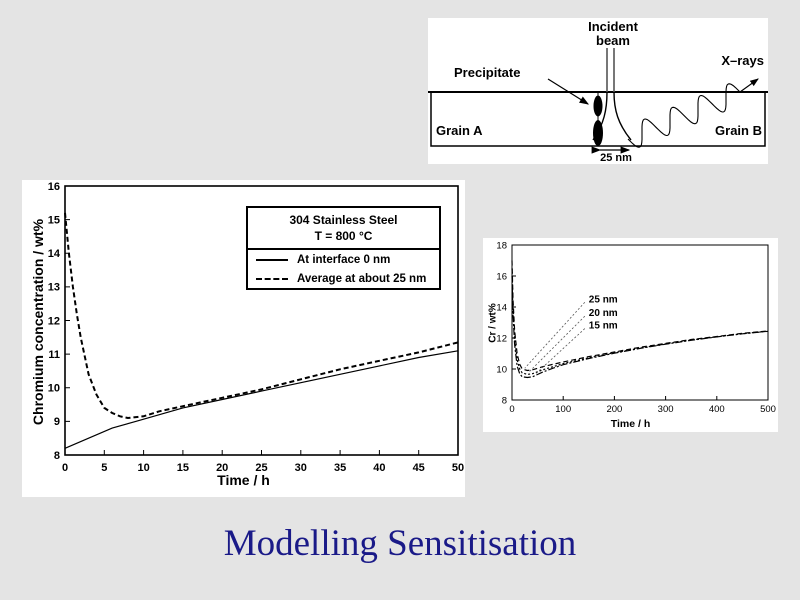  Describe the element at coordinates (183, 468) in the screenshot. I see `x-tick-label: 15` at that location.